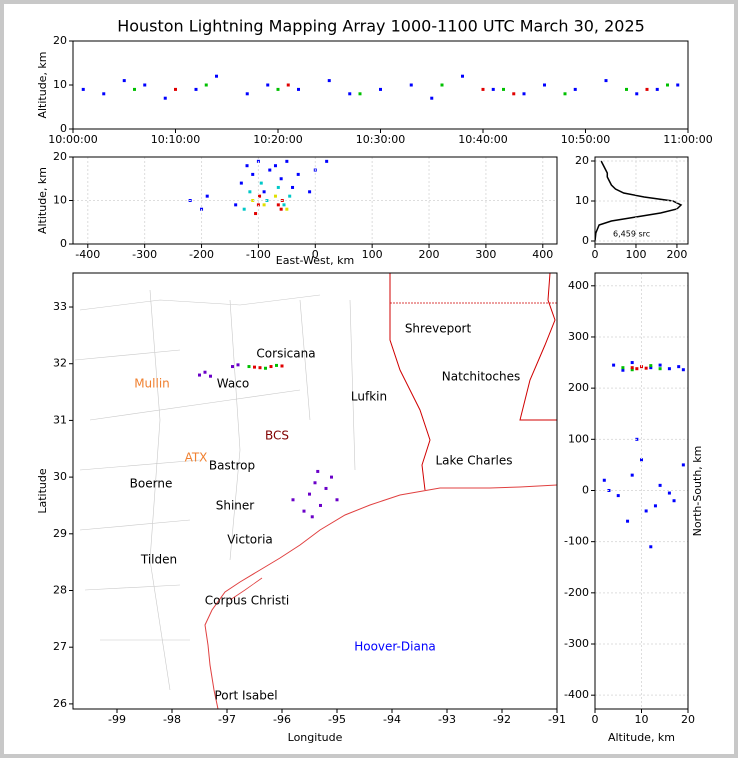 The image size is (738, 762). What do you see at coordinates (277, 436) in the screenshot?
I see `city-label: BCS` at bounding box center [277, 436].